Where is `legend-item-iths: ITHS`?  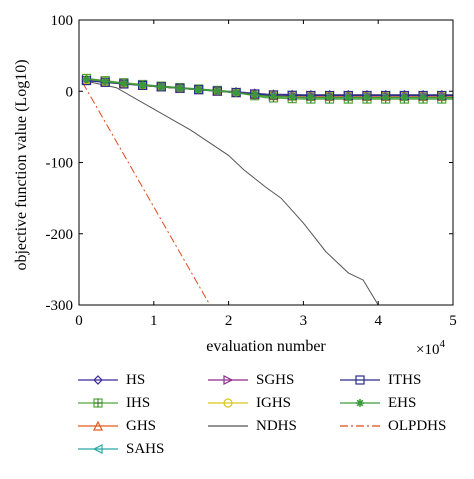
legend-item-iths: ITHS is located at coordinates (379, 380).